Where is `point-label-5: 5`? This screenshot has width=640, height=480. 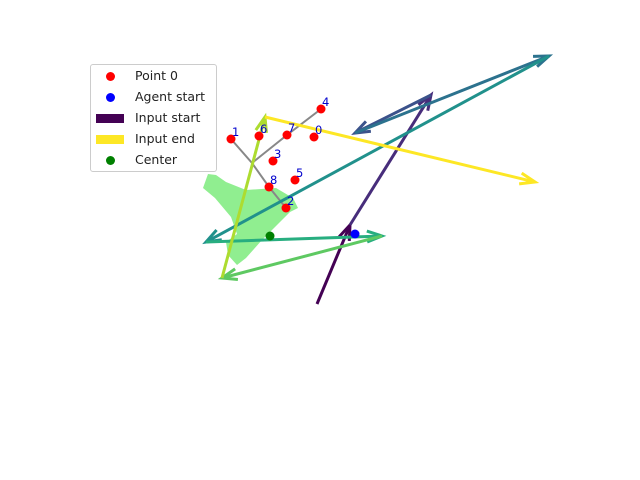 point-label-5: 5 is located at coordinates (299, 173).